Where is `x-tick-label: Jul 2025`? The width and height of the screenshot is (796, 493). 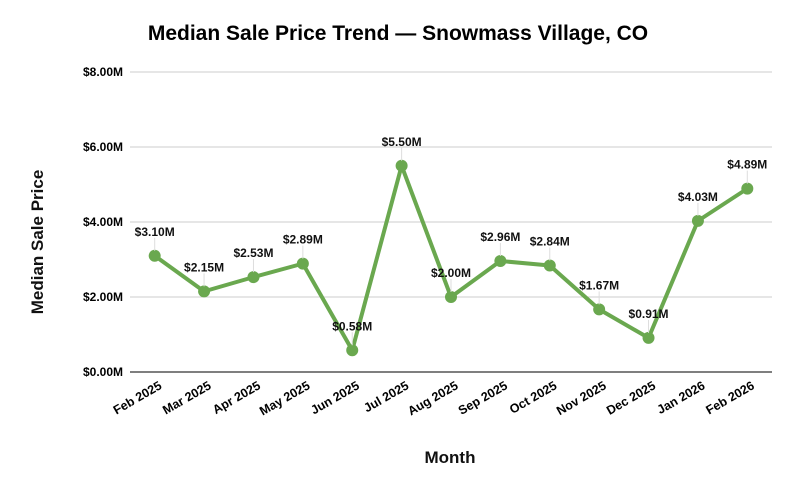 x-tick-label: Jul 2025 is located at coordinates (386, 396).